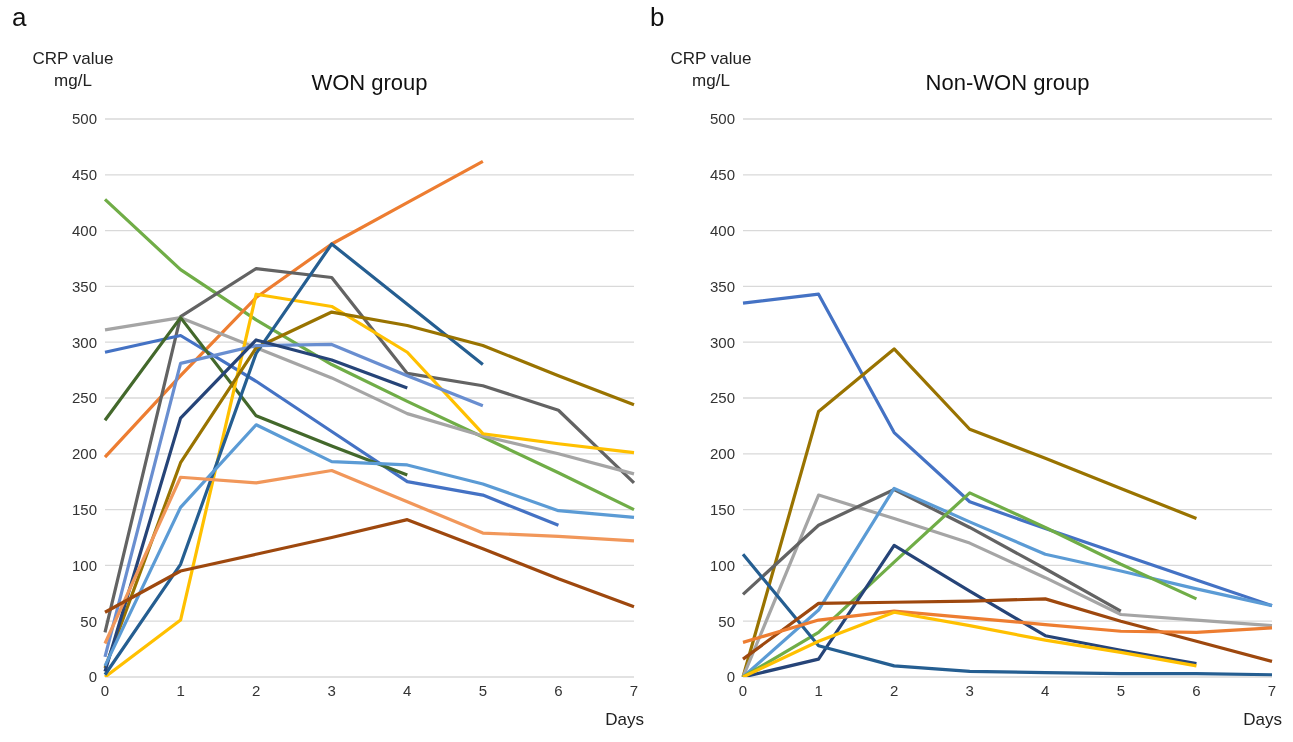 This screenshot has height=742, width=1293. Describe the element at coordinates (369, 83) in the screenshot. I see `chart-title: WON group` at that location.